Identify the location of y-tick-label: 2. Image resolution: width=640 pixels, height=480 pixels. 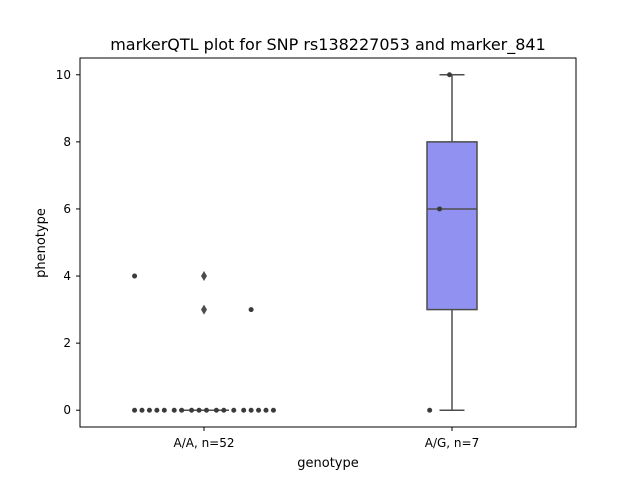
(67, 343).